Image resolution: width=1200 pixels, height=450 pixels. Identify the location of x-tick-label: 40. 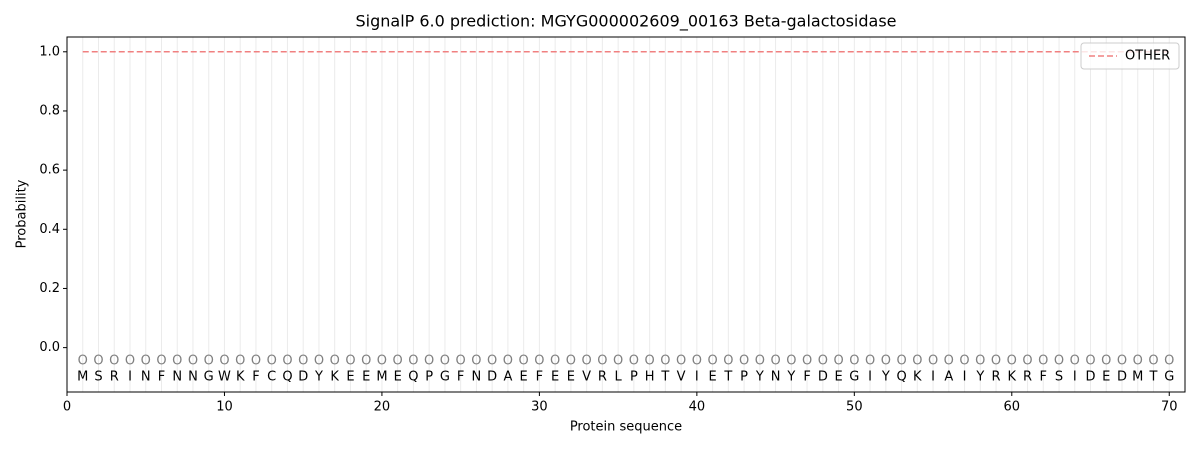
(697, 407).